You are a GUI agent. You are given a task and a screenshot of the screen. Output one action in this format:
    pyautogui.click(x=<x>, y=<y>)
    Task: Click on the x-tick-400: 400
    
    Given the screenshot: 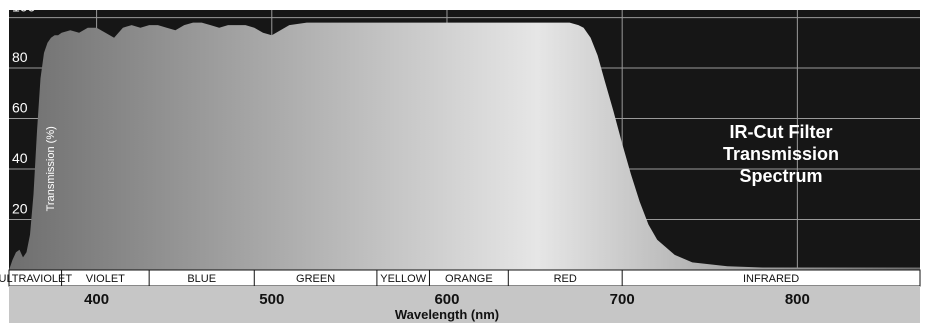 What is the action you would take?
    pyautogui.click(x=96, y=299)
    